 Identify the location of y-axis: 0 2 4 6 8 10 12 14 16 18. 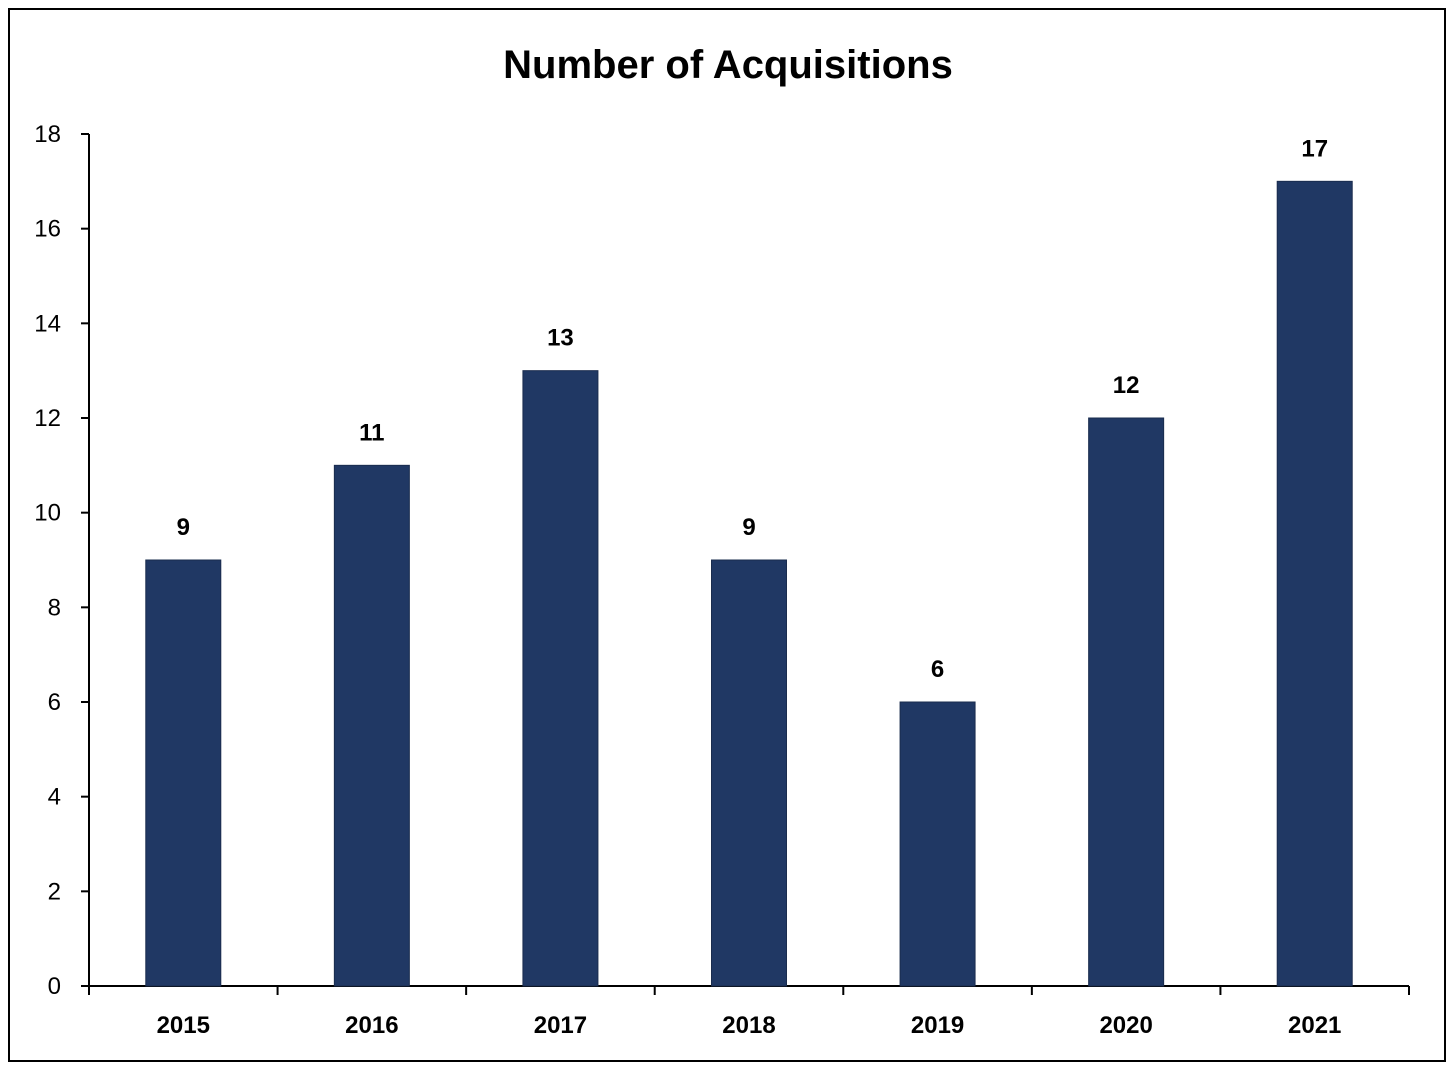
(62, 560).